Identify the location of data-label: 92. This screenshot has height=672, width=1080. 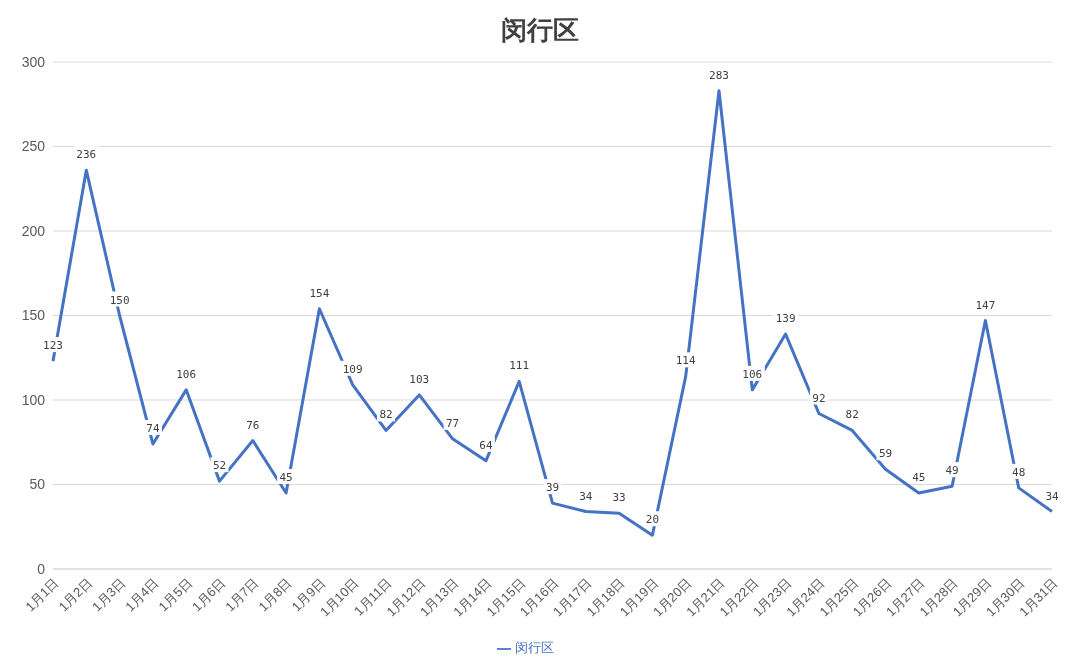
(819, 398).